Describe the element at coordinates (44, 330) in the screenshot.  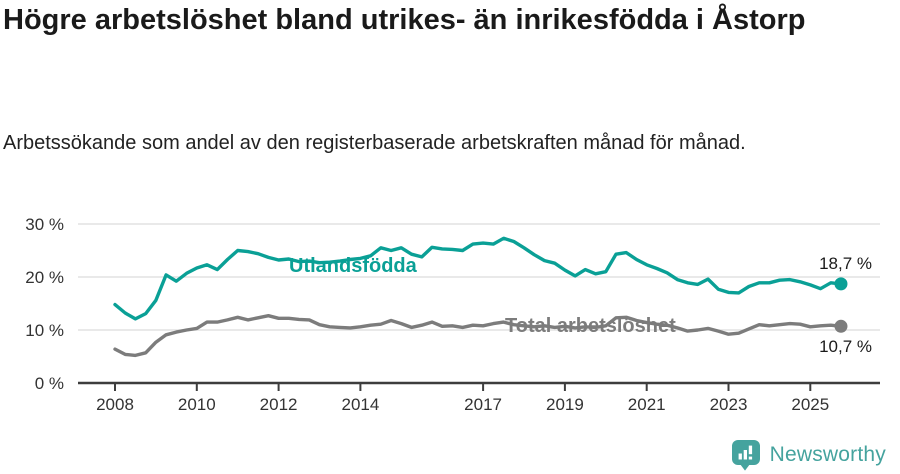
I see `y-axis-tick-label: 10 %` at that location.